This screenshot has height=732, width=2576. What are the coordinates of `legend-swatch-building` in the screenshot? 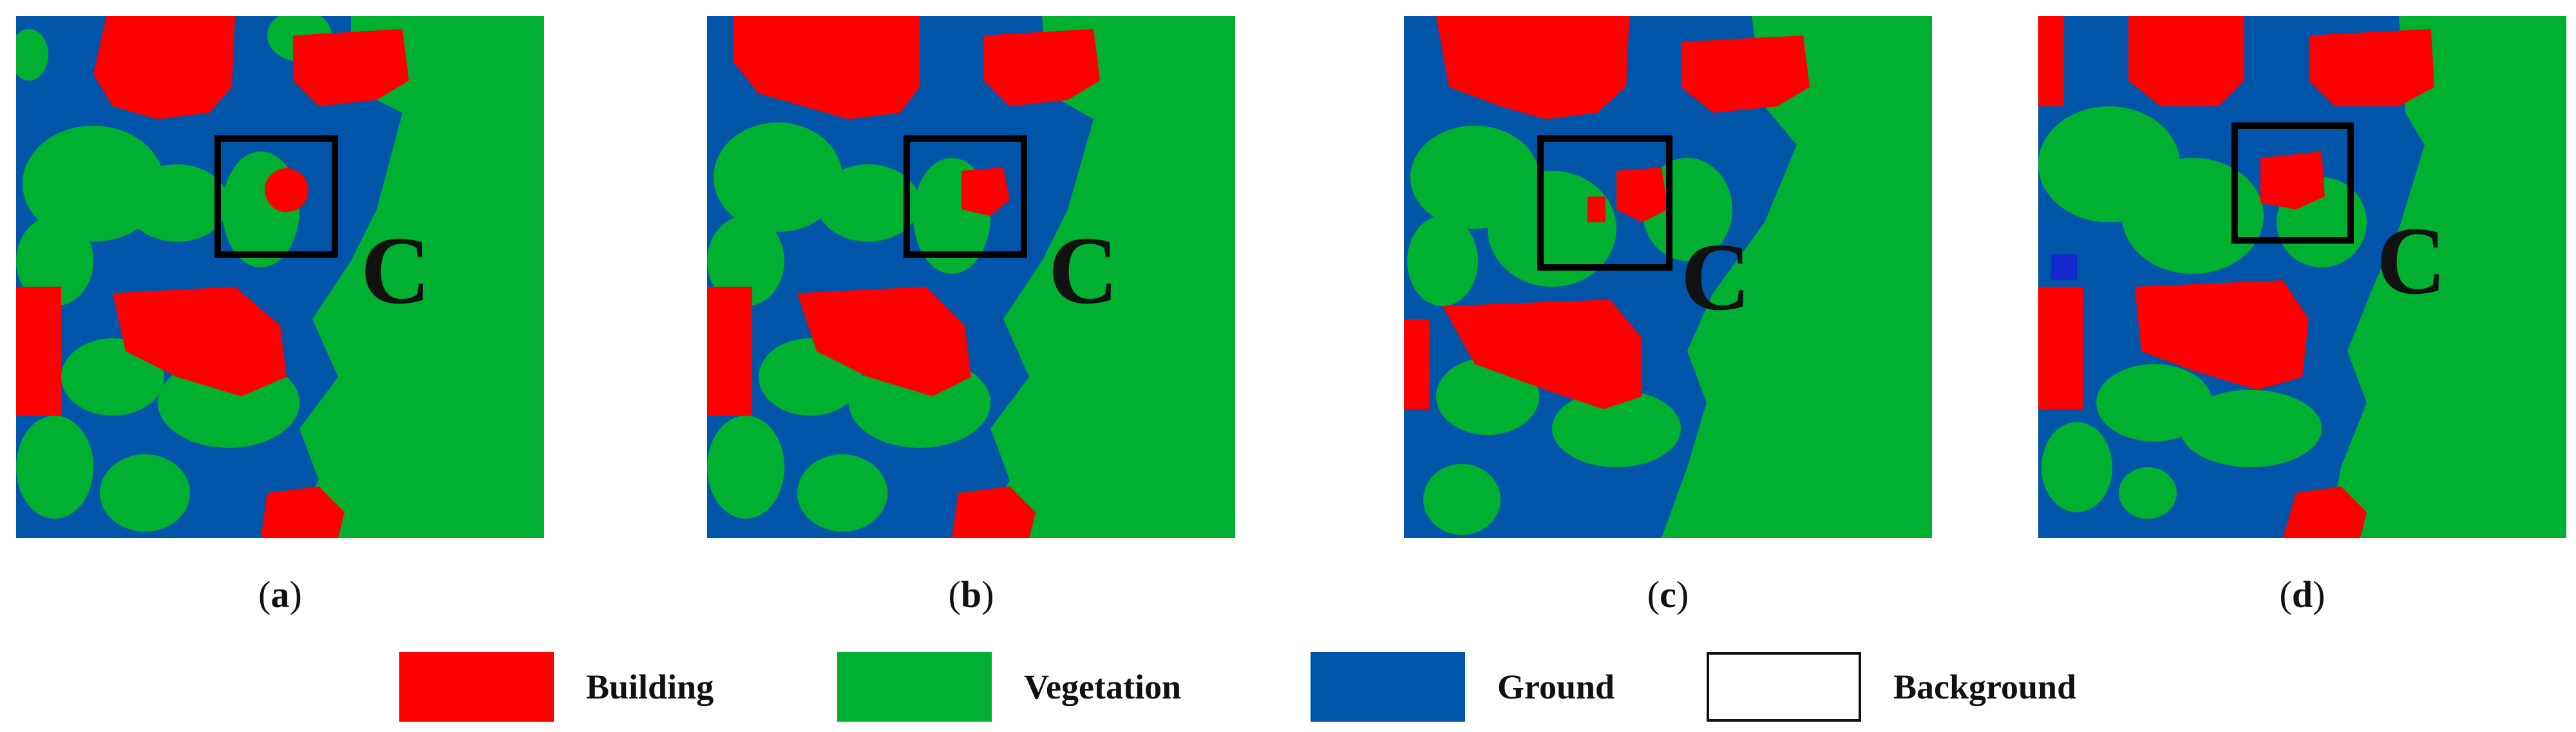 It's located at (477, 687).